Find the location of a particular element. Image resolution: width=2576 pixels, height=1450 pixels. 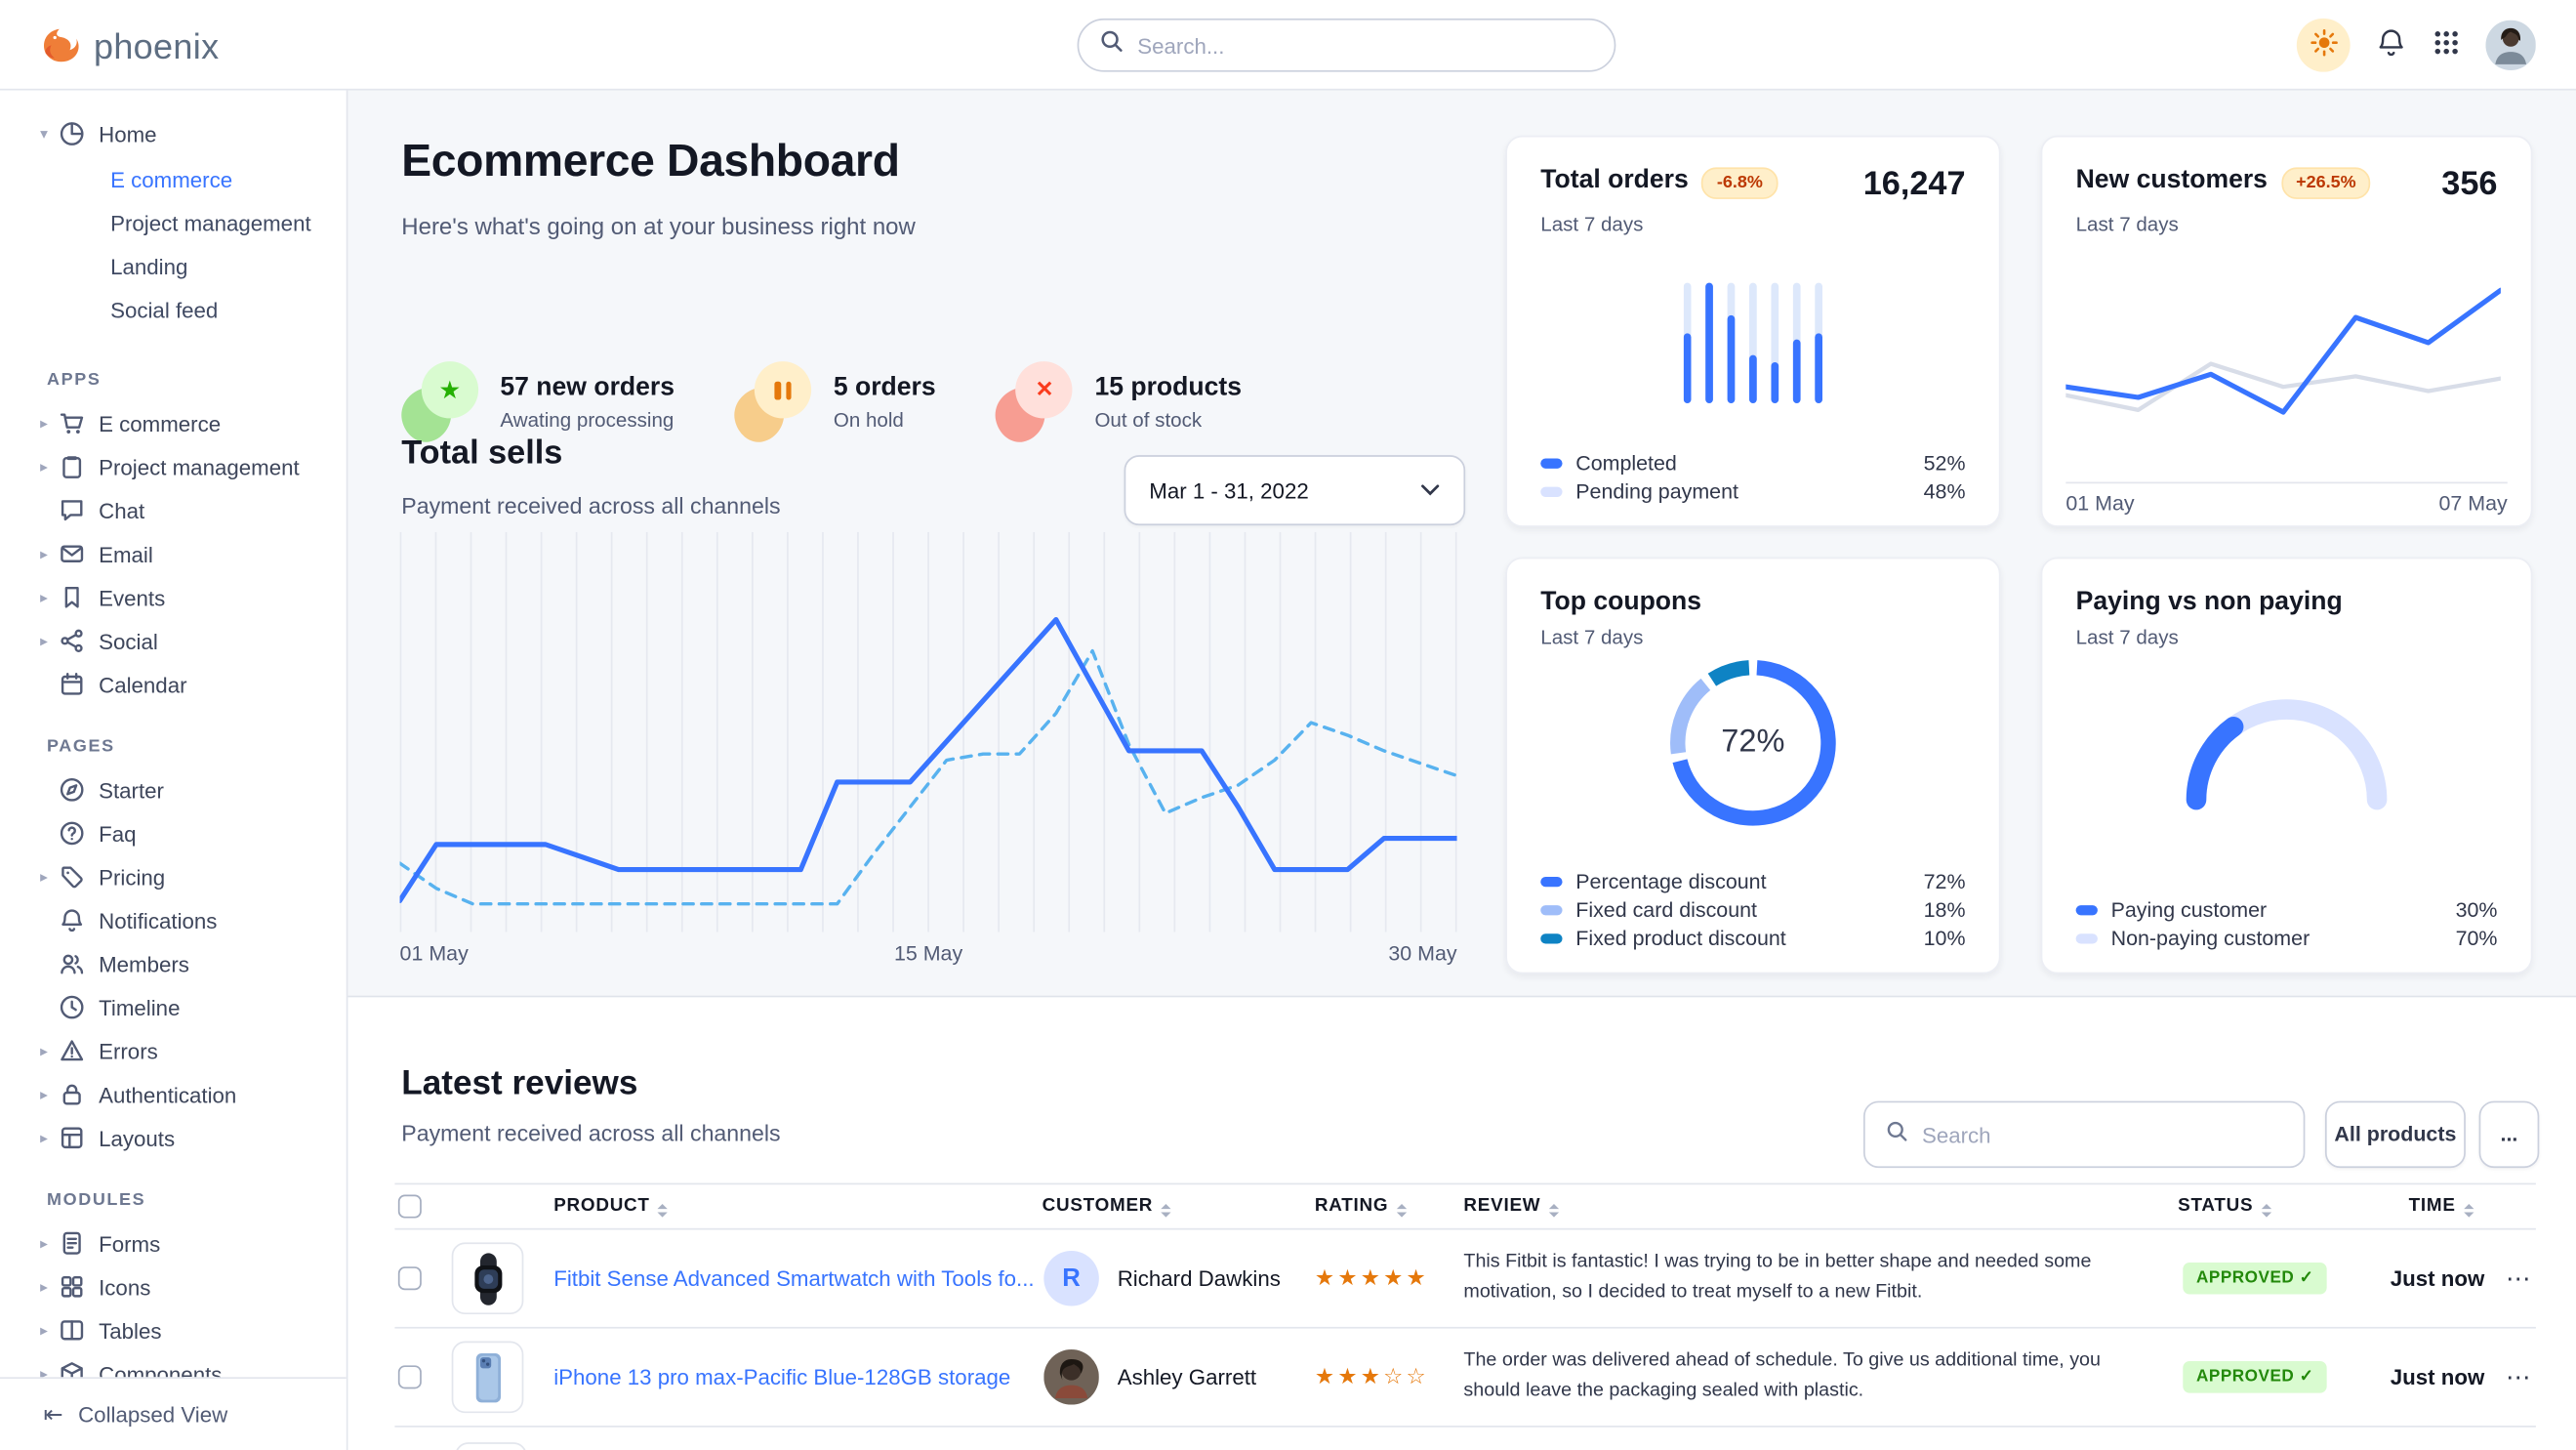

reviews-search is located at coordinates (2084, 1134).